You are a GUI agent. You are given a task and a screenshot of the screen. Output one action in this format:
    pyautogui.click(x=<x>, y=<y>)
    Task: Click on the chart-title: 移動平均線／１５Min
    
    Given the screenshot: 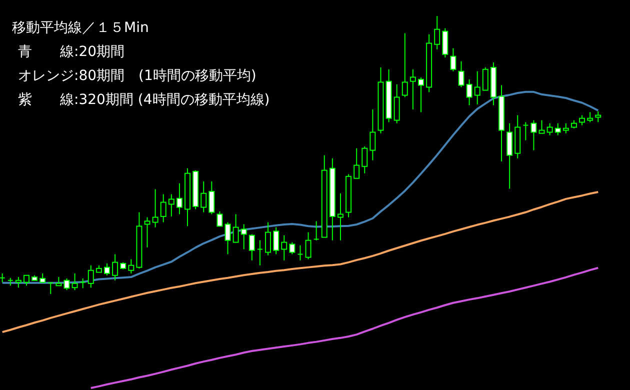 What is the action you would take?
    pyautogui.click(x=80, y=28)
    